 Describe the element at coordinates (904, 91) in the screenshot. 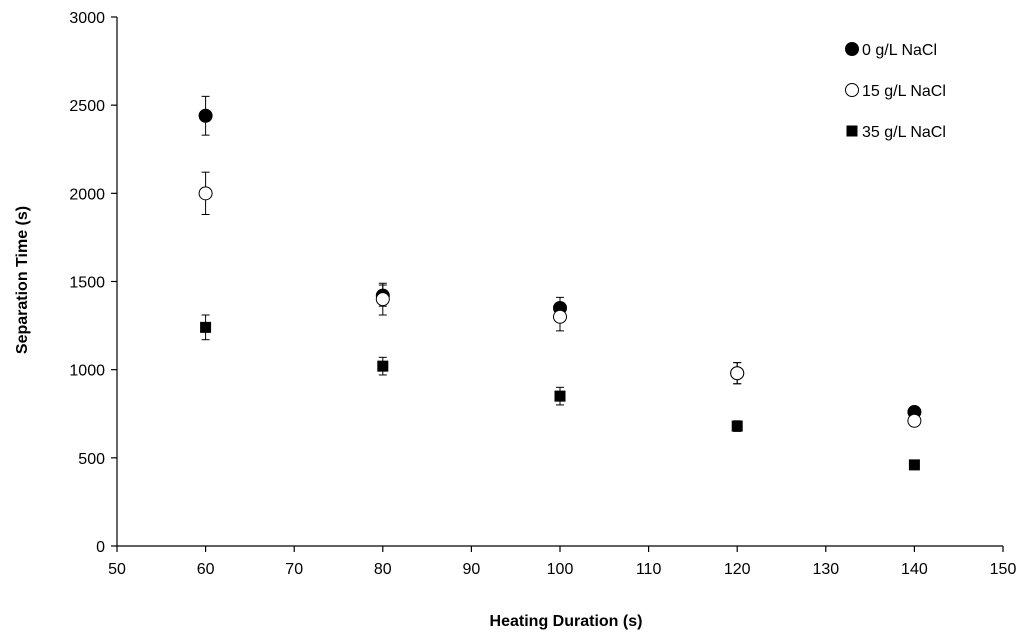

I see `legend-label: 15 g/L NaCl` at that location.